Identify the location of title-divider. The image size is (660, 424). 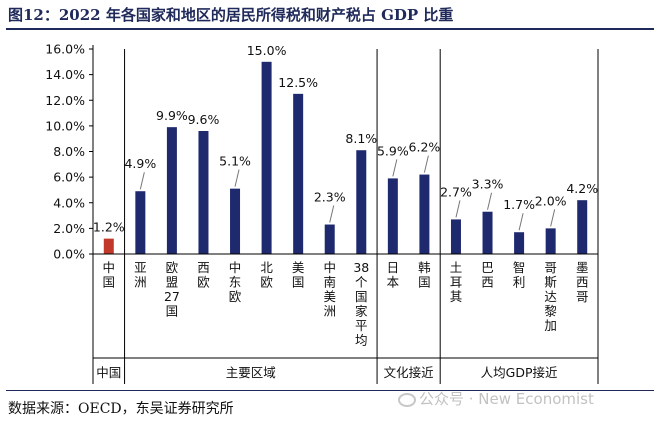
(330, 29).